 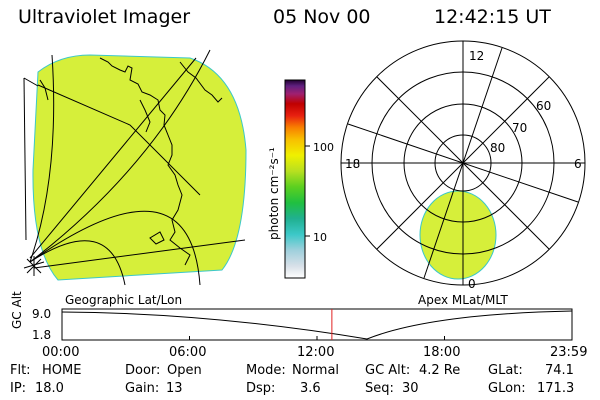 I want to click on mlat-label-70: 70, so click(x=519, y=128).